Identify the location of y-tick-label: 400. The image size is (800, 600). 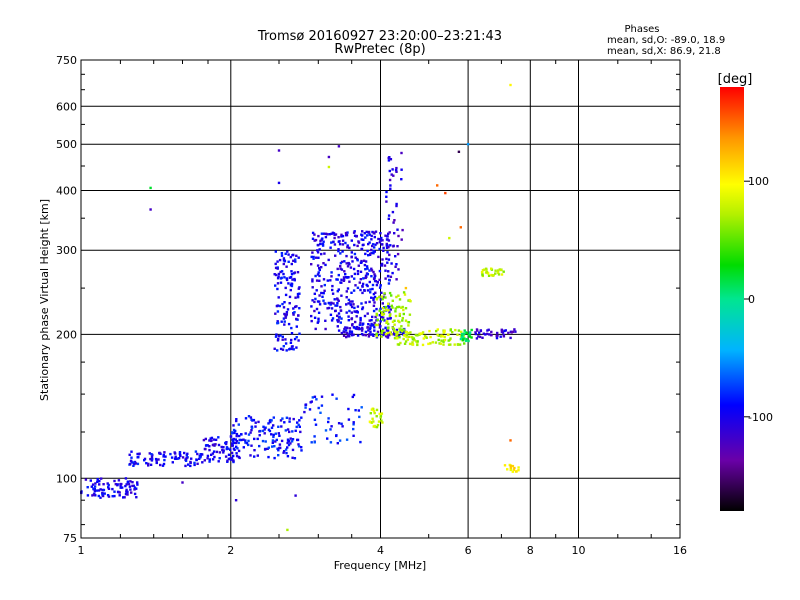
(66, 191).